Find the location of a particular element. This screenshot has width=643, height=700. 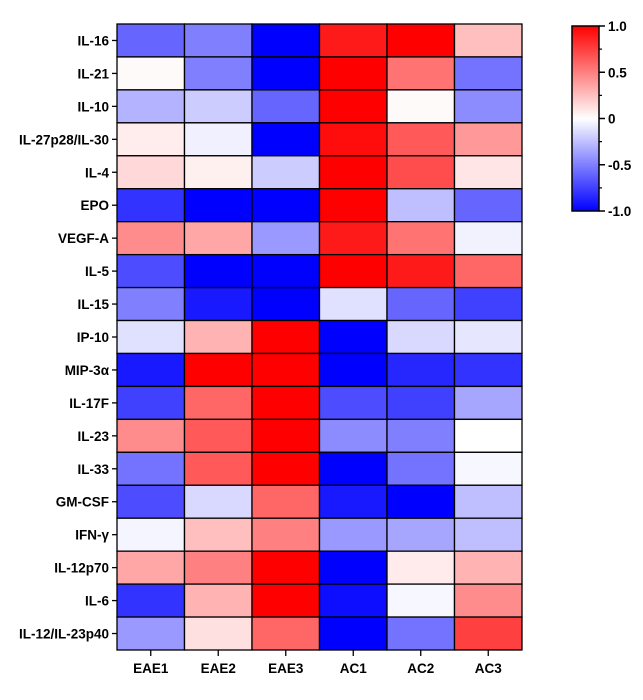

row-label: IL-27p28/IL-30 is located at coordinates (64, 139).